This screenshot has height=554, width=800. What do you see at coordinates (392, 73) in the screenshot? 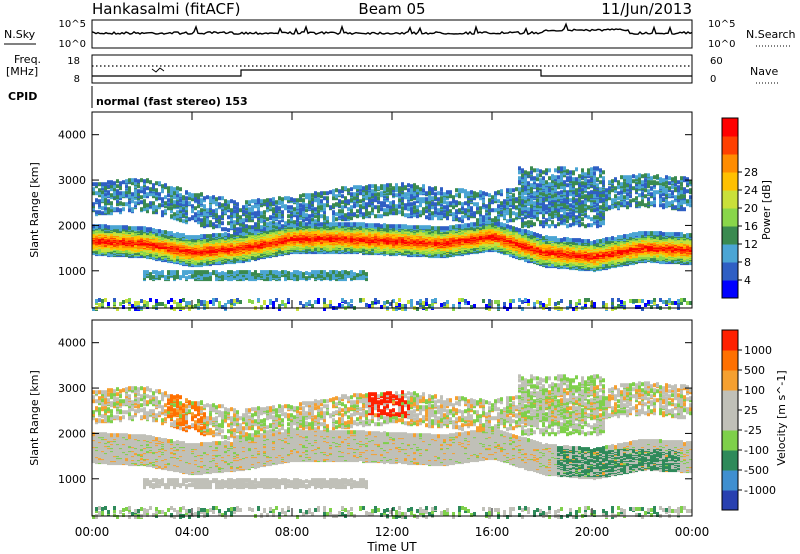
I see `freq-trace` at bounding box center [392, 73].